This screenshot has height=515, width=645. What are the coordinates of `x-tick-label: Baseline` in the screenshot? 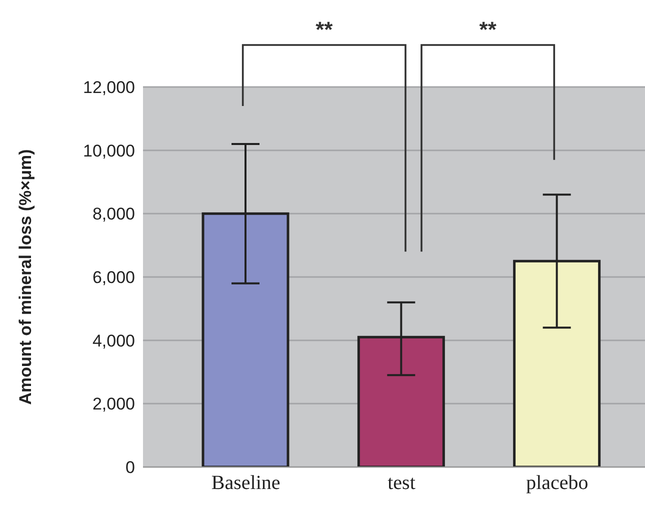 It's located at (245, 483).